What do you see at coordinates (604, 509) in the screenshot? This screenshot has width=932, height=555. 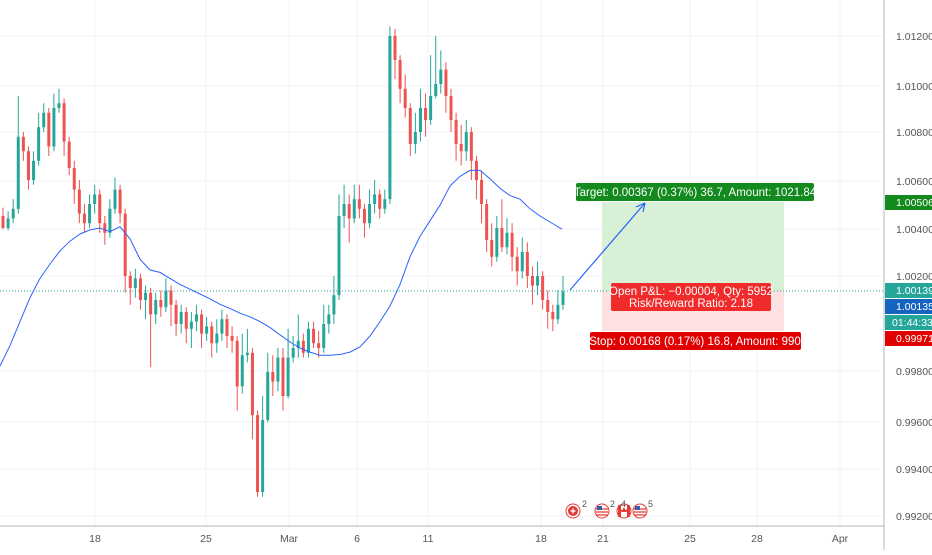 I see `event-flag-us: 2` at bounding box center [604, 509].